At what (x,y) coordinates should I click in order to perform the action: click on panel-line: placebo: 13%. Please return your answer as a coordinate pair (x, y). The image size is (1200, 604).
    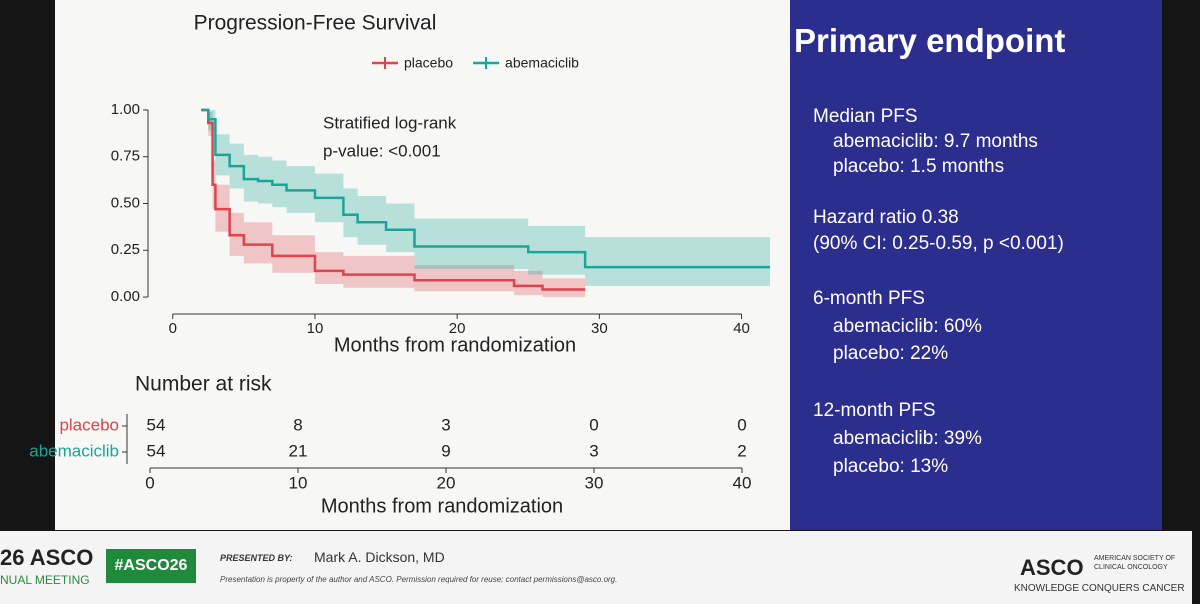
    Looking at the image, I should click on (891, 466).